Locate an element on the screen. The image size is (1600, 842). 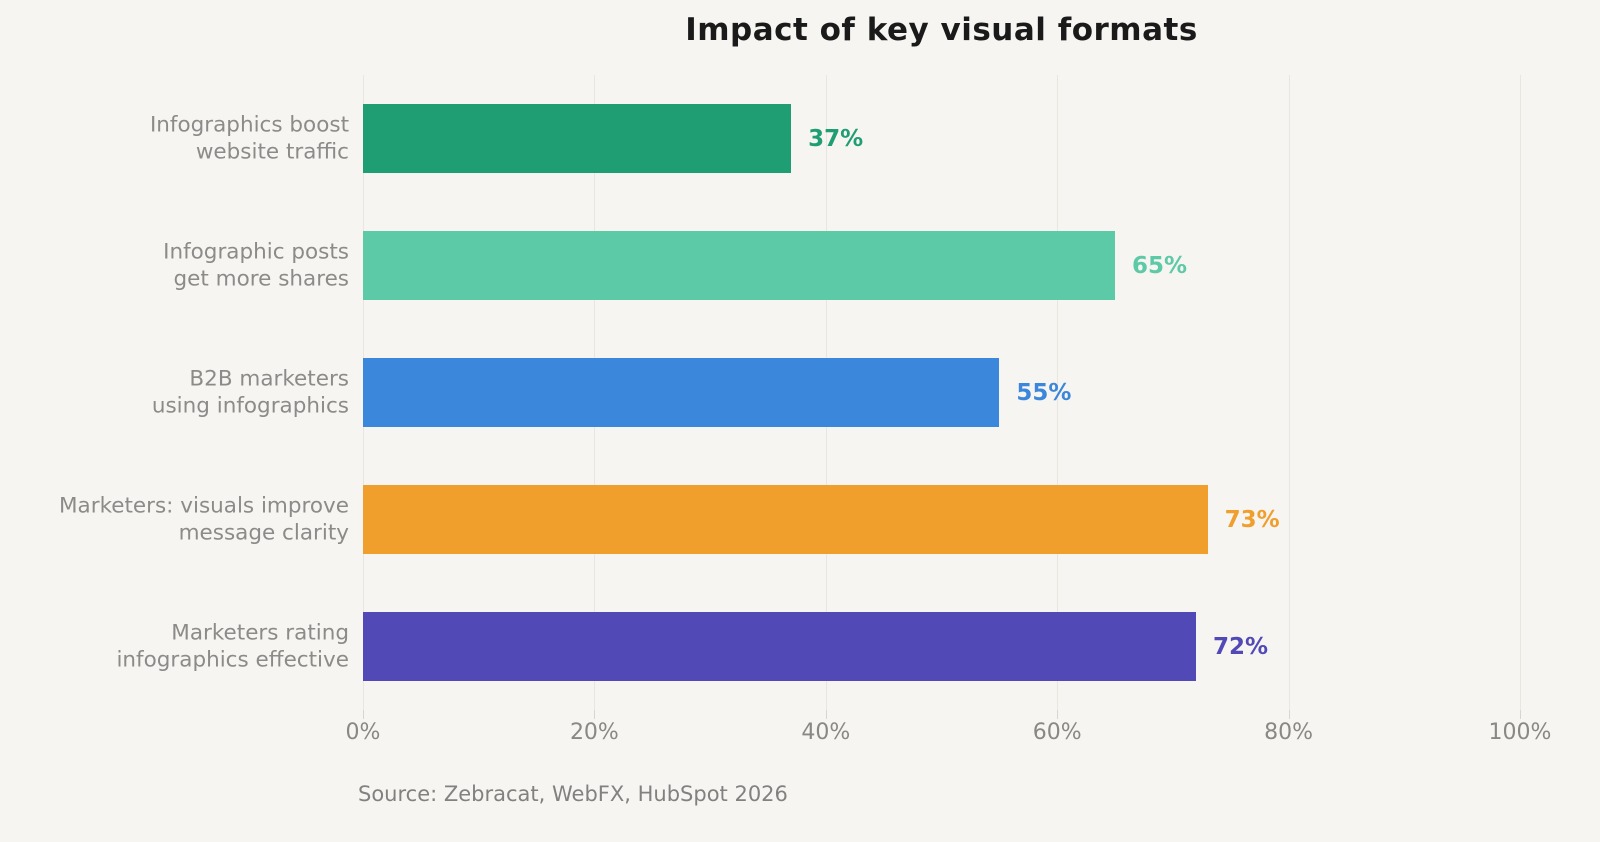
x-tick-label: 100% is located at coordinates (1520, 732).